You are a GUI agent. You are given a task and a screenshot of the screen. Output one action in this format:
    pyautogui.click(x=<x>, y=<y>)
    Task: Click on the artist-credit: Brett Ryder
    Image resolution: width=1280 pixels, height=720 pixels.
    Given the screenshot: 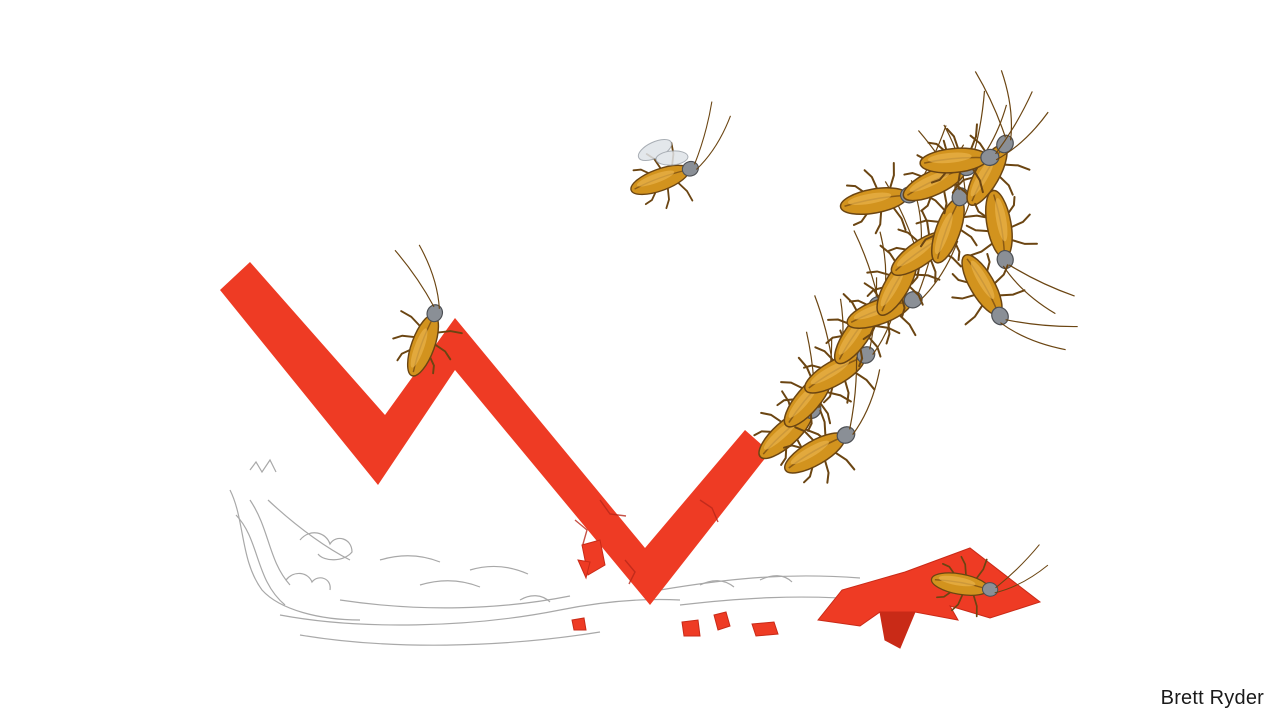 What is the action you would take?
    pyautogui.click(x=1212, y=698)
    